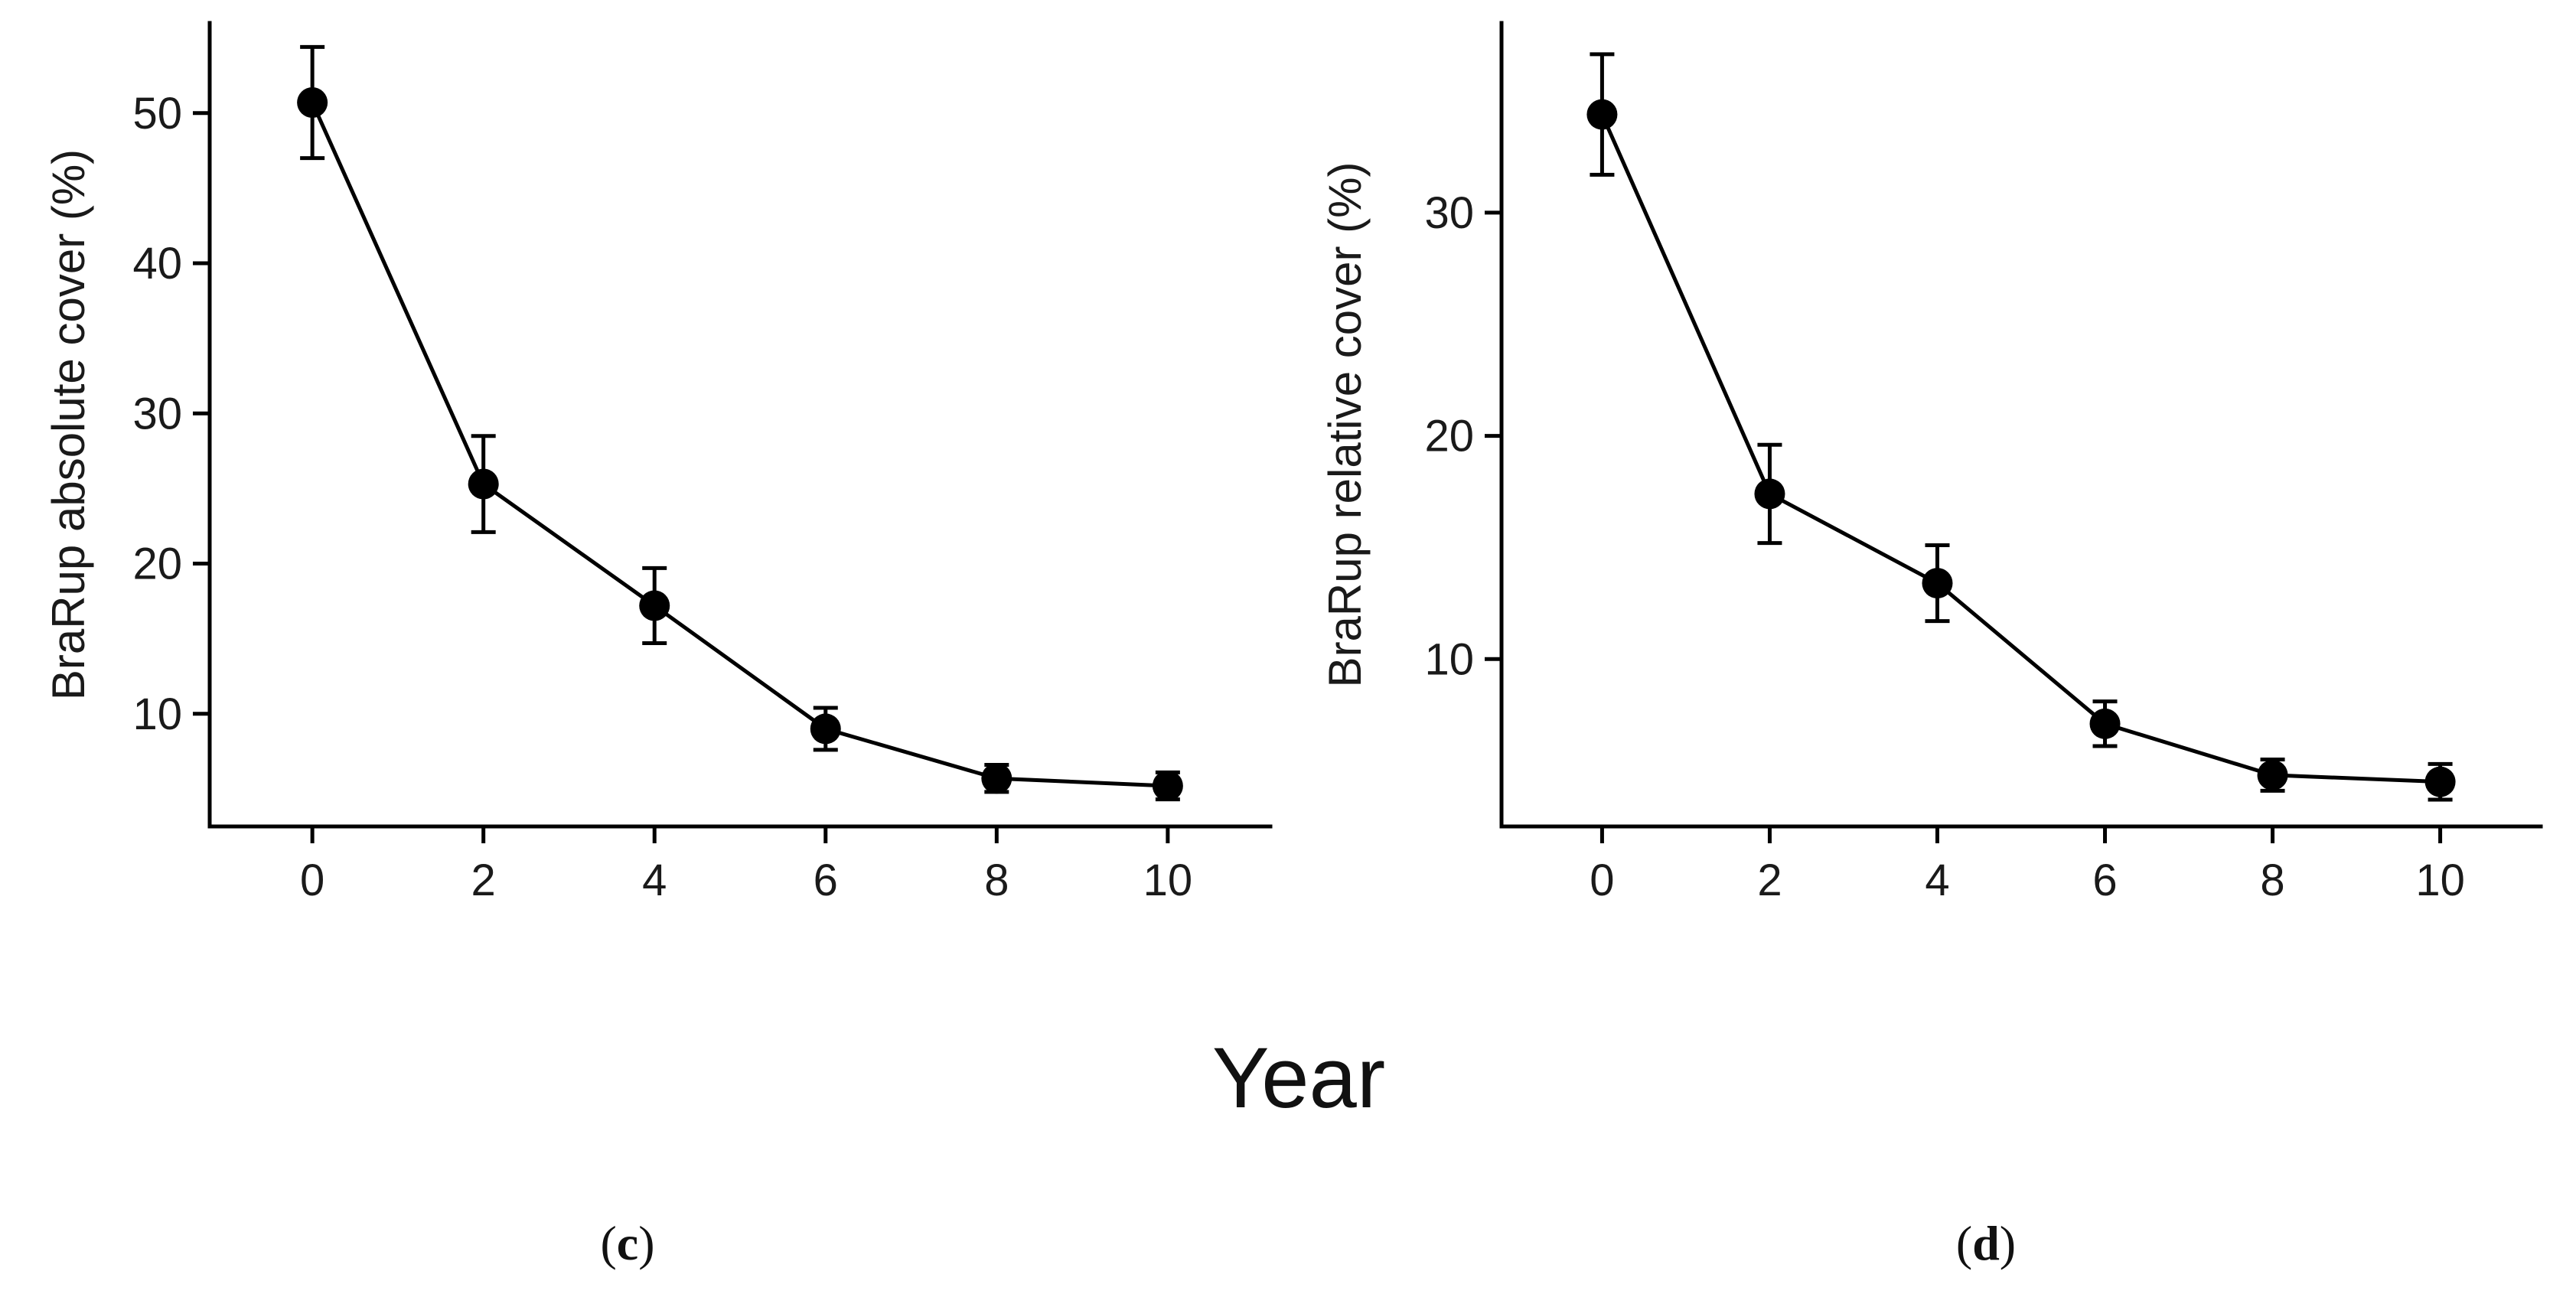 The image size is (2576, 1294). I want to click on x-tick-label-c: 0, so click(312, 880).